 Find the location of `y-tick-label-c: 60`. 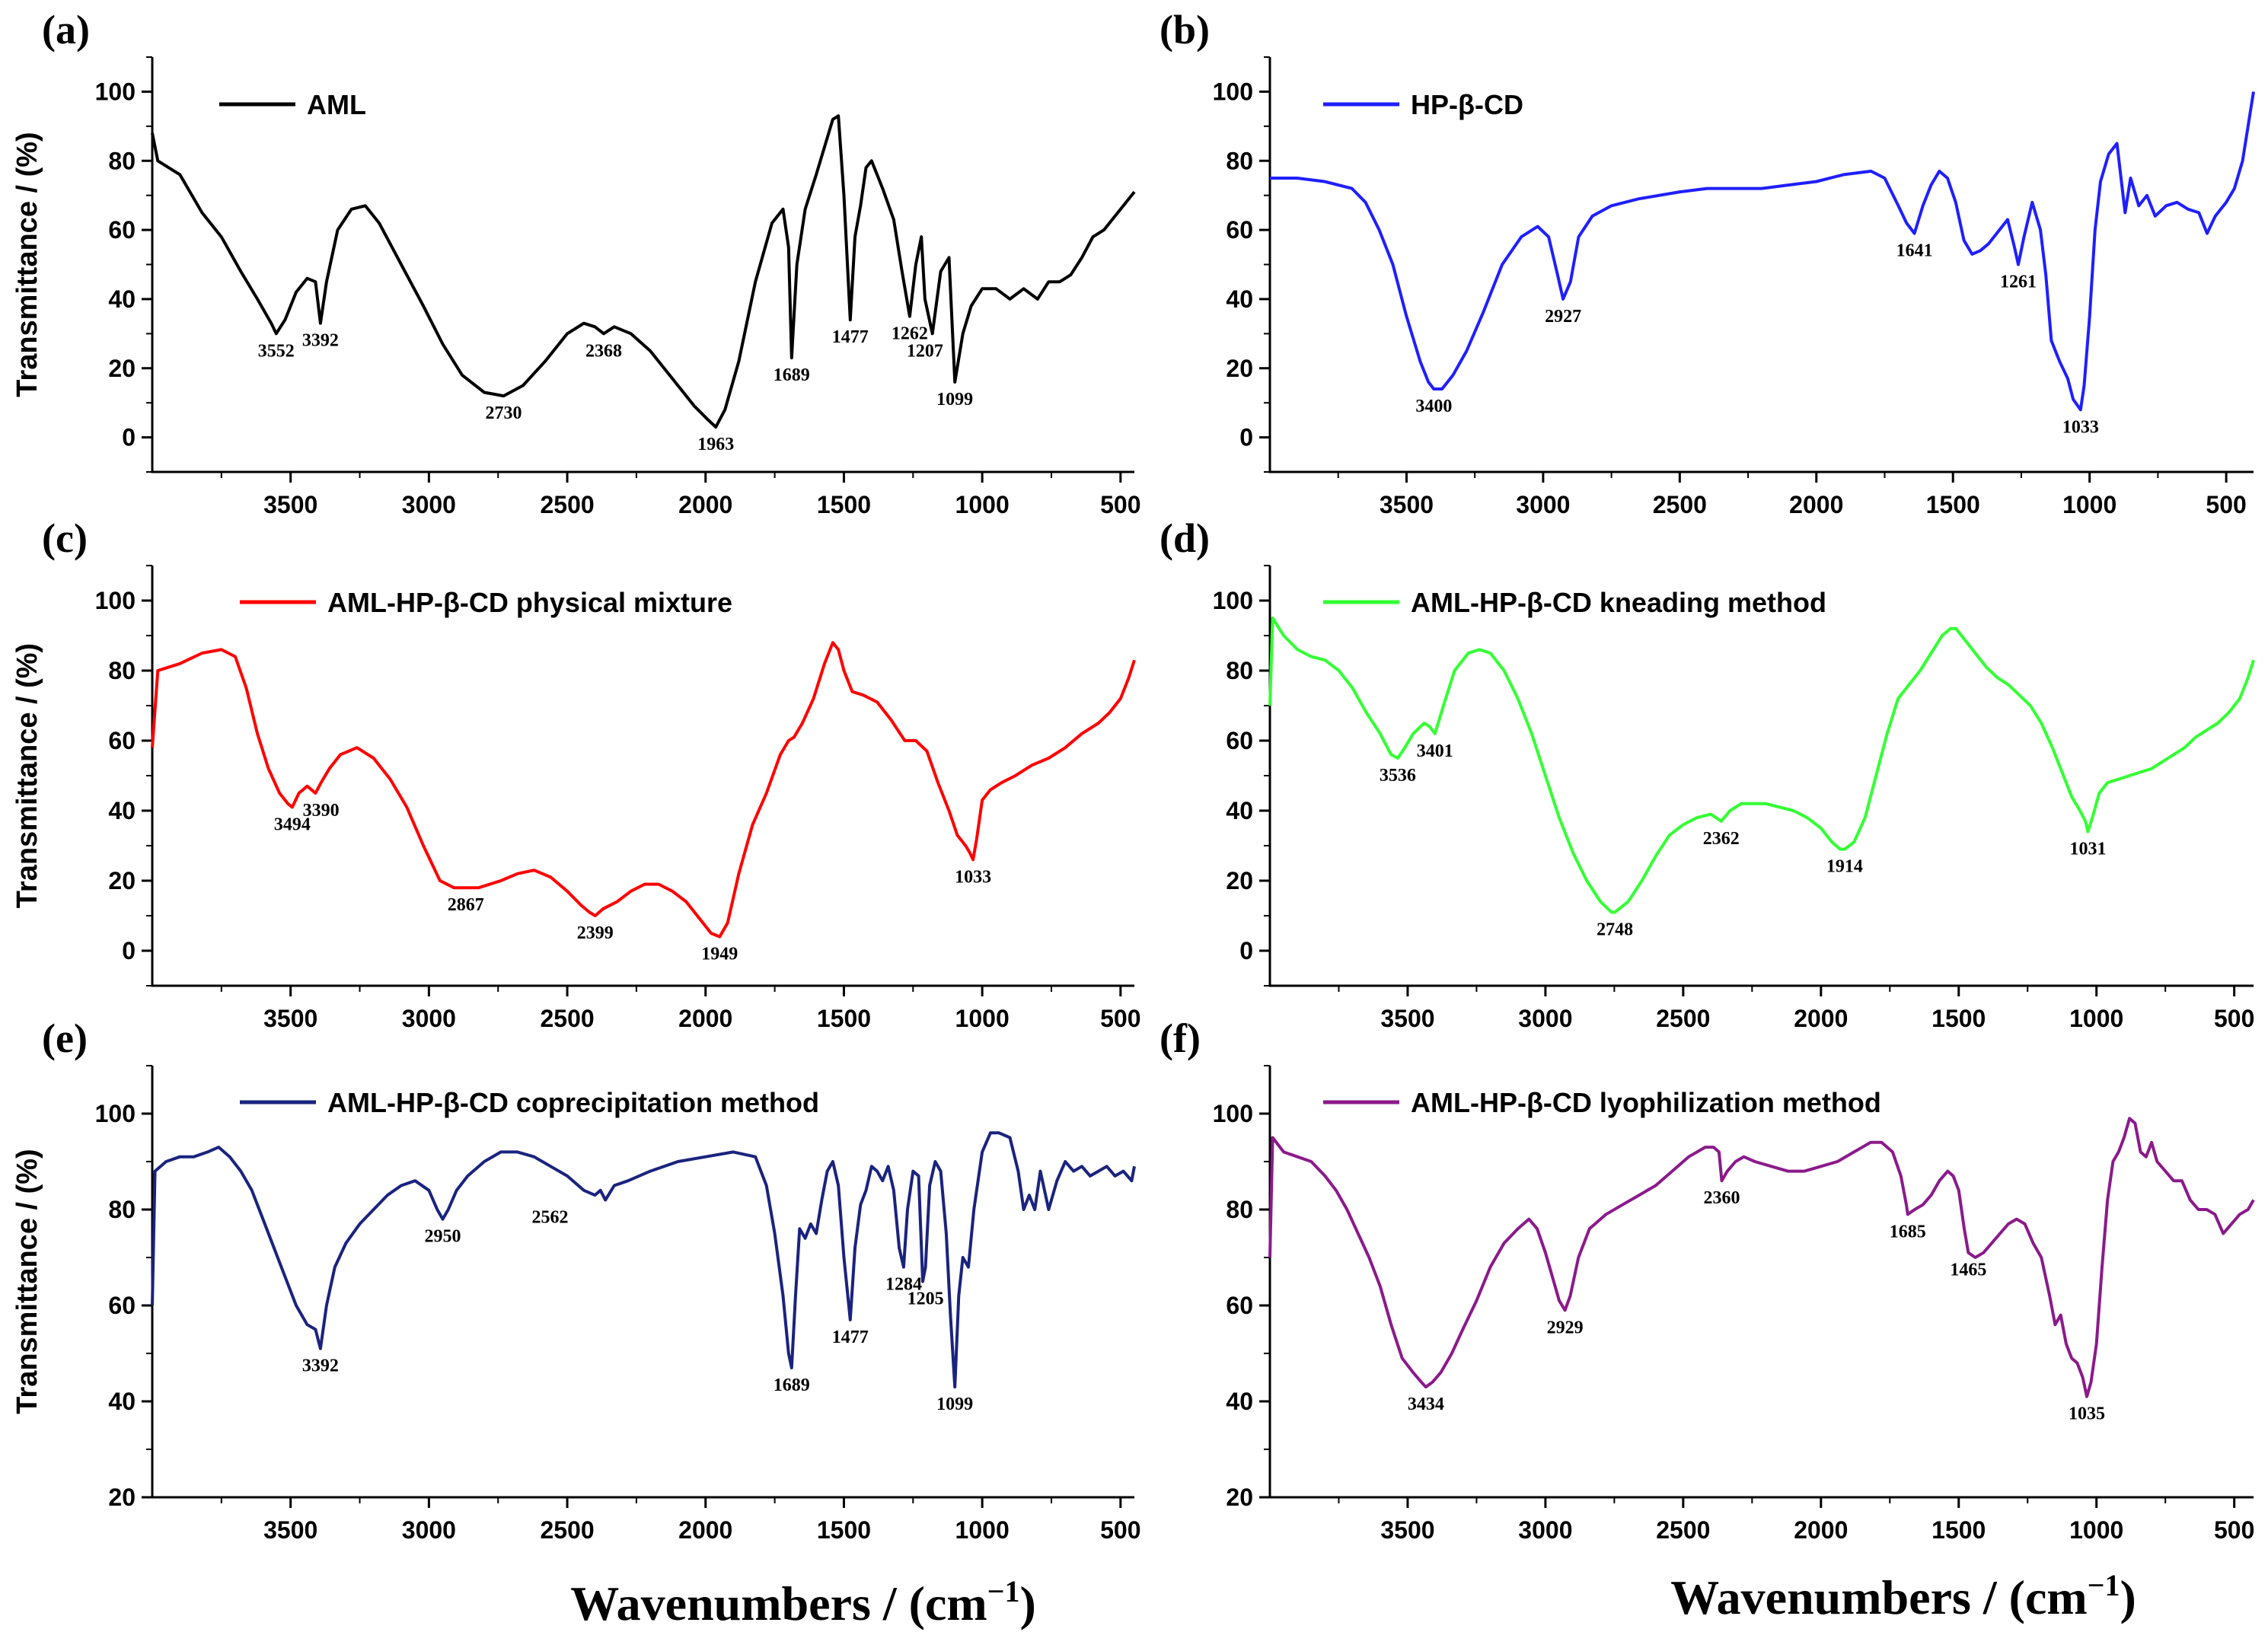

y-tick-label-c: 60 is located at coordinates (122, 740).